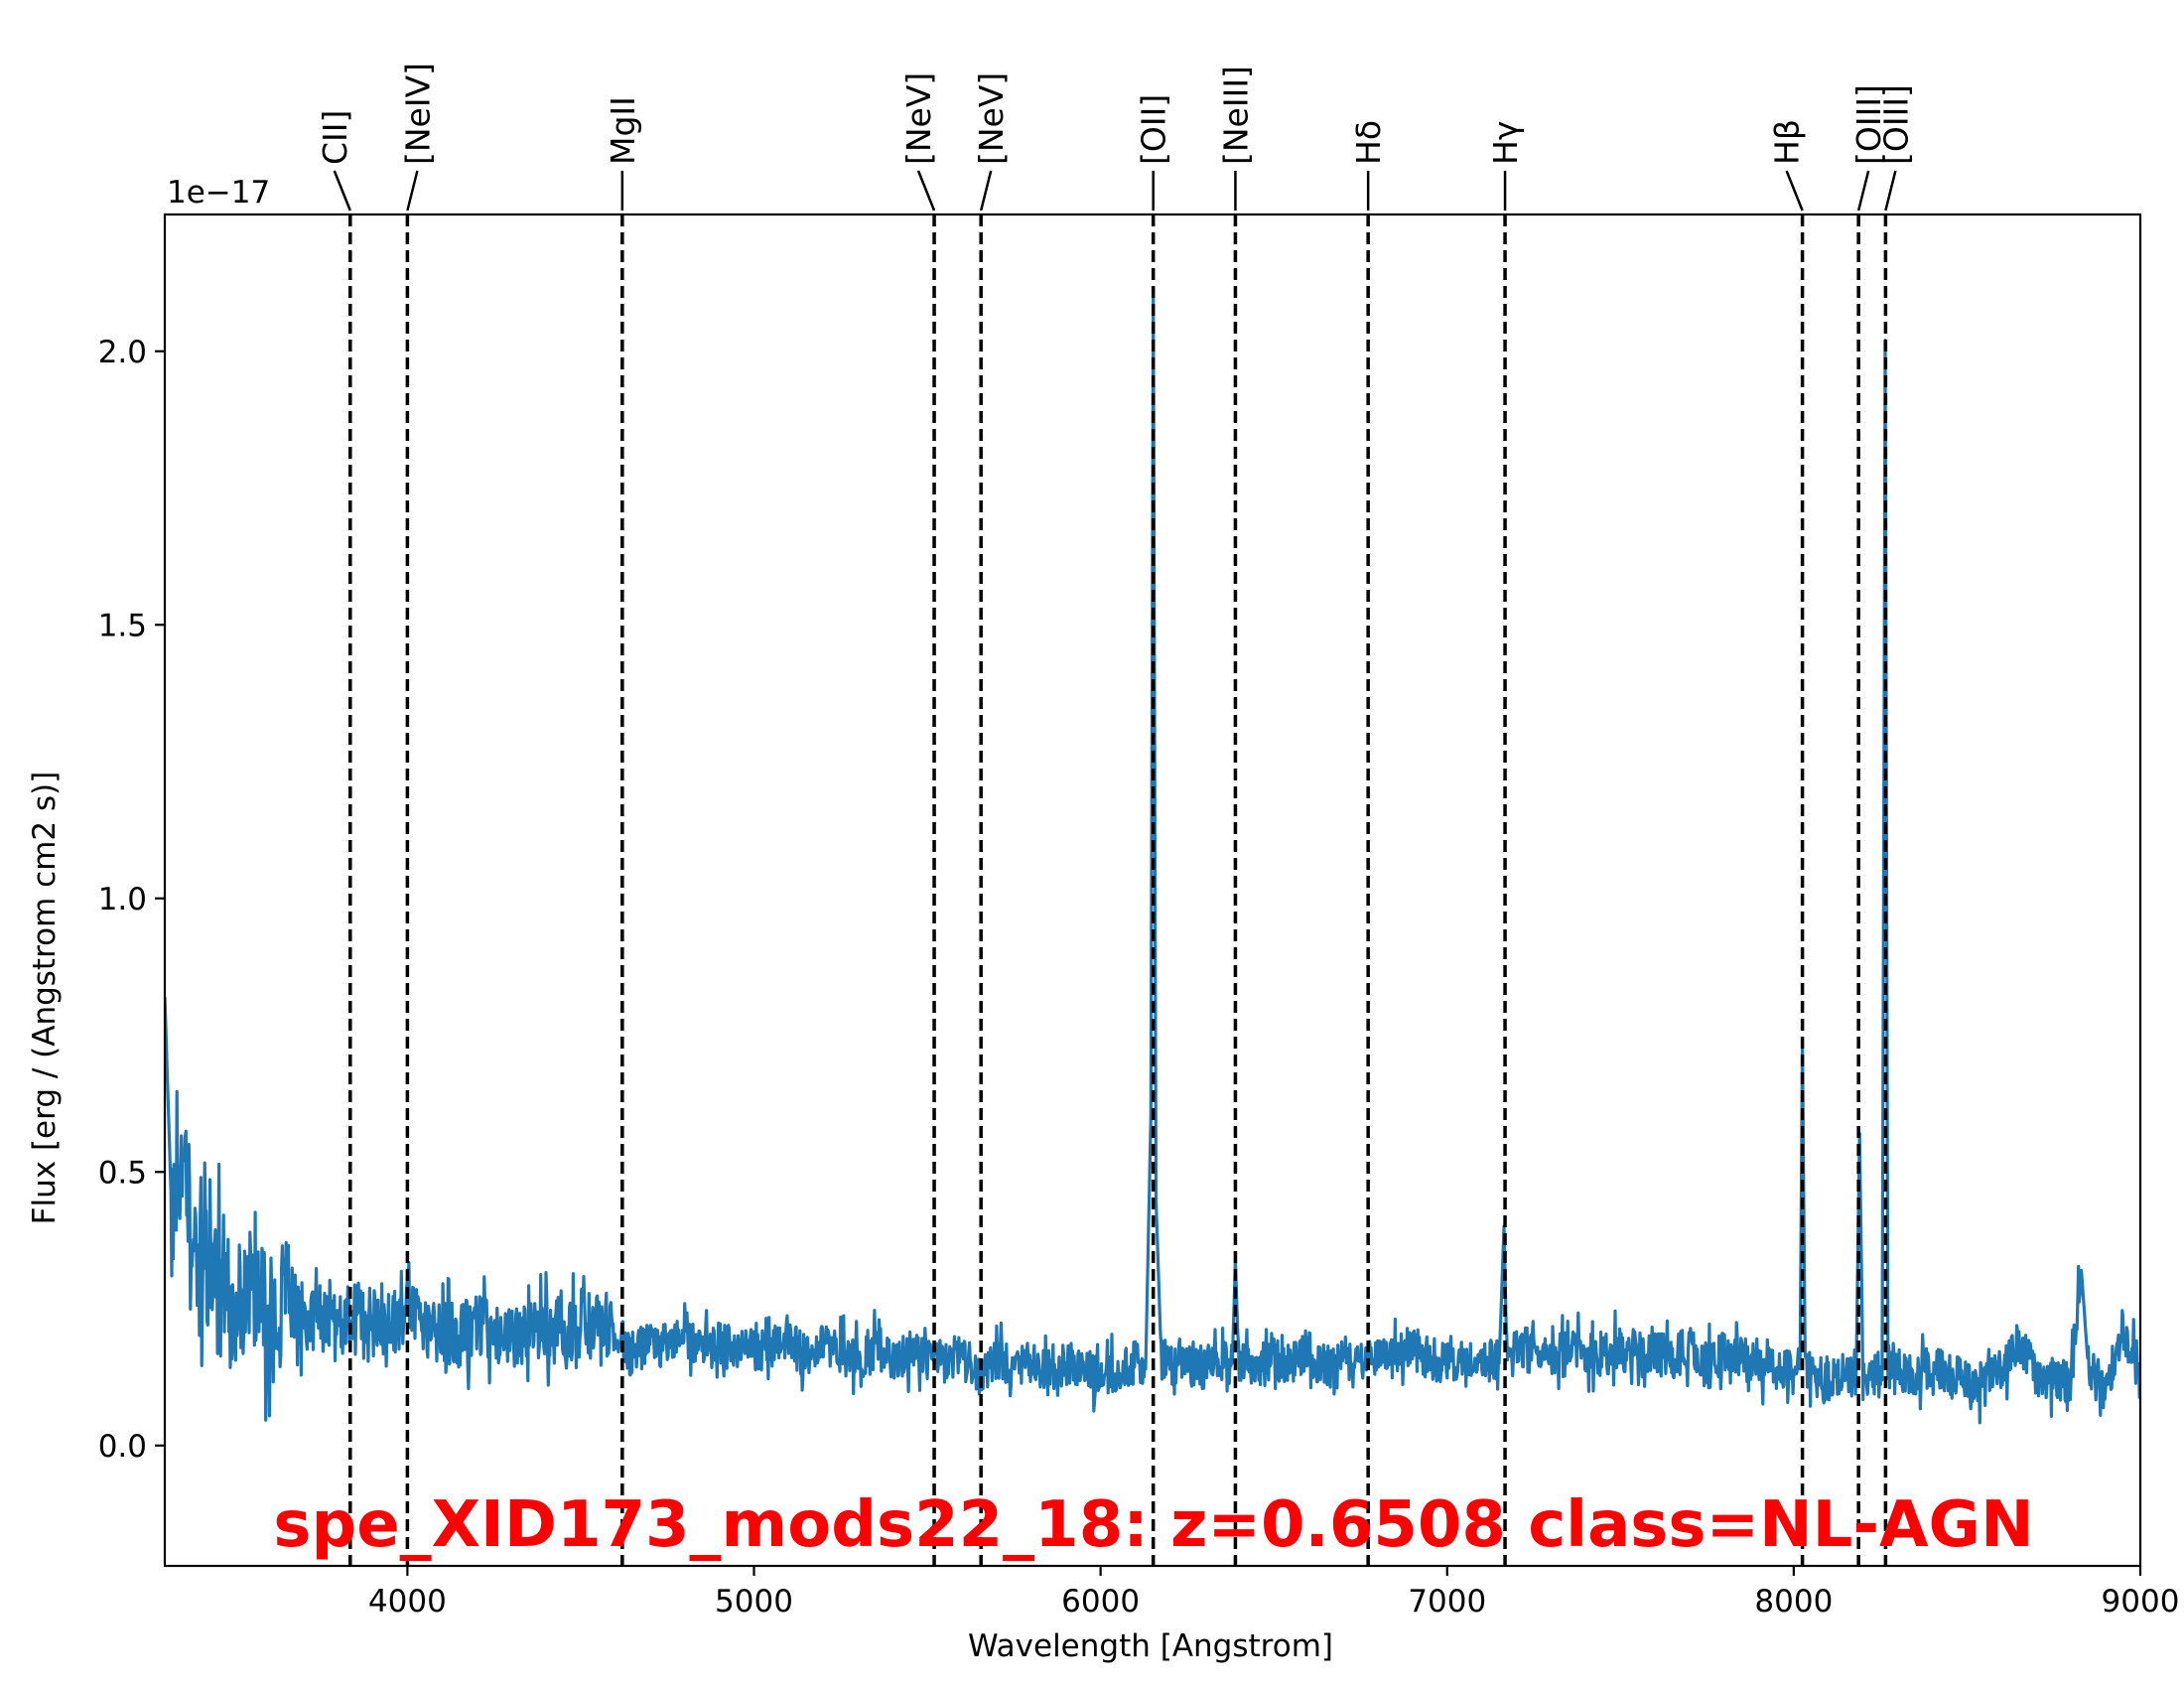 The height and width of the screenshot is (1690, 2184). Describe the element at coordinates (2141, 1602) in the screenshot. I see `x-tick-label-5: 9000` at that location.